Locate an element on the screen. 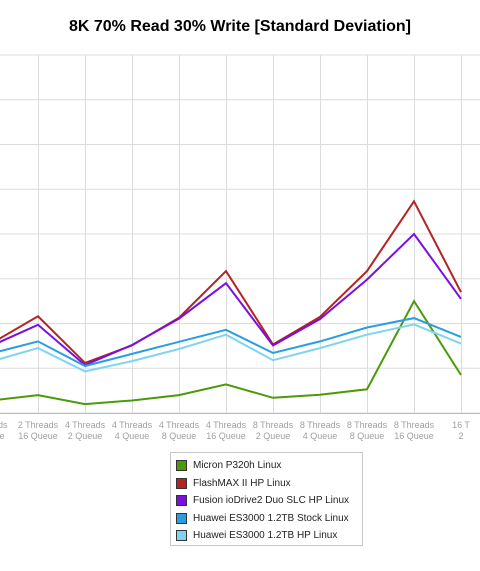 The image size is (480, 571). x-tick-label: 4 Threads 2 Queue is located at coordinates (85, 430).